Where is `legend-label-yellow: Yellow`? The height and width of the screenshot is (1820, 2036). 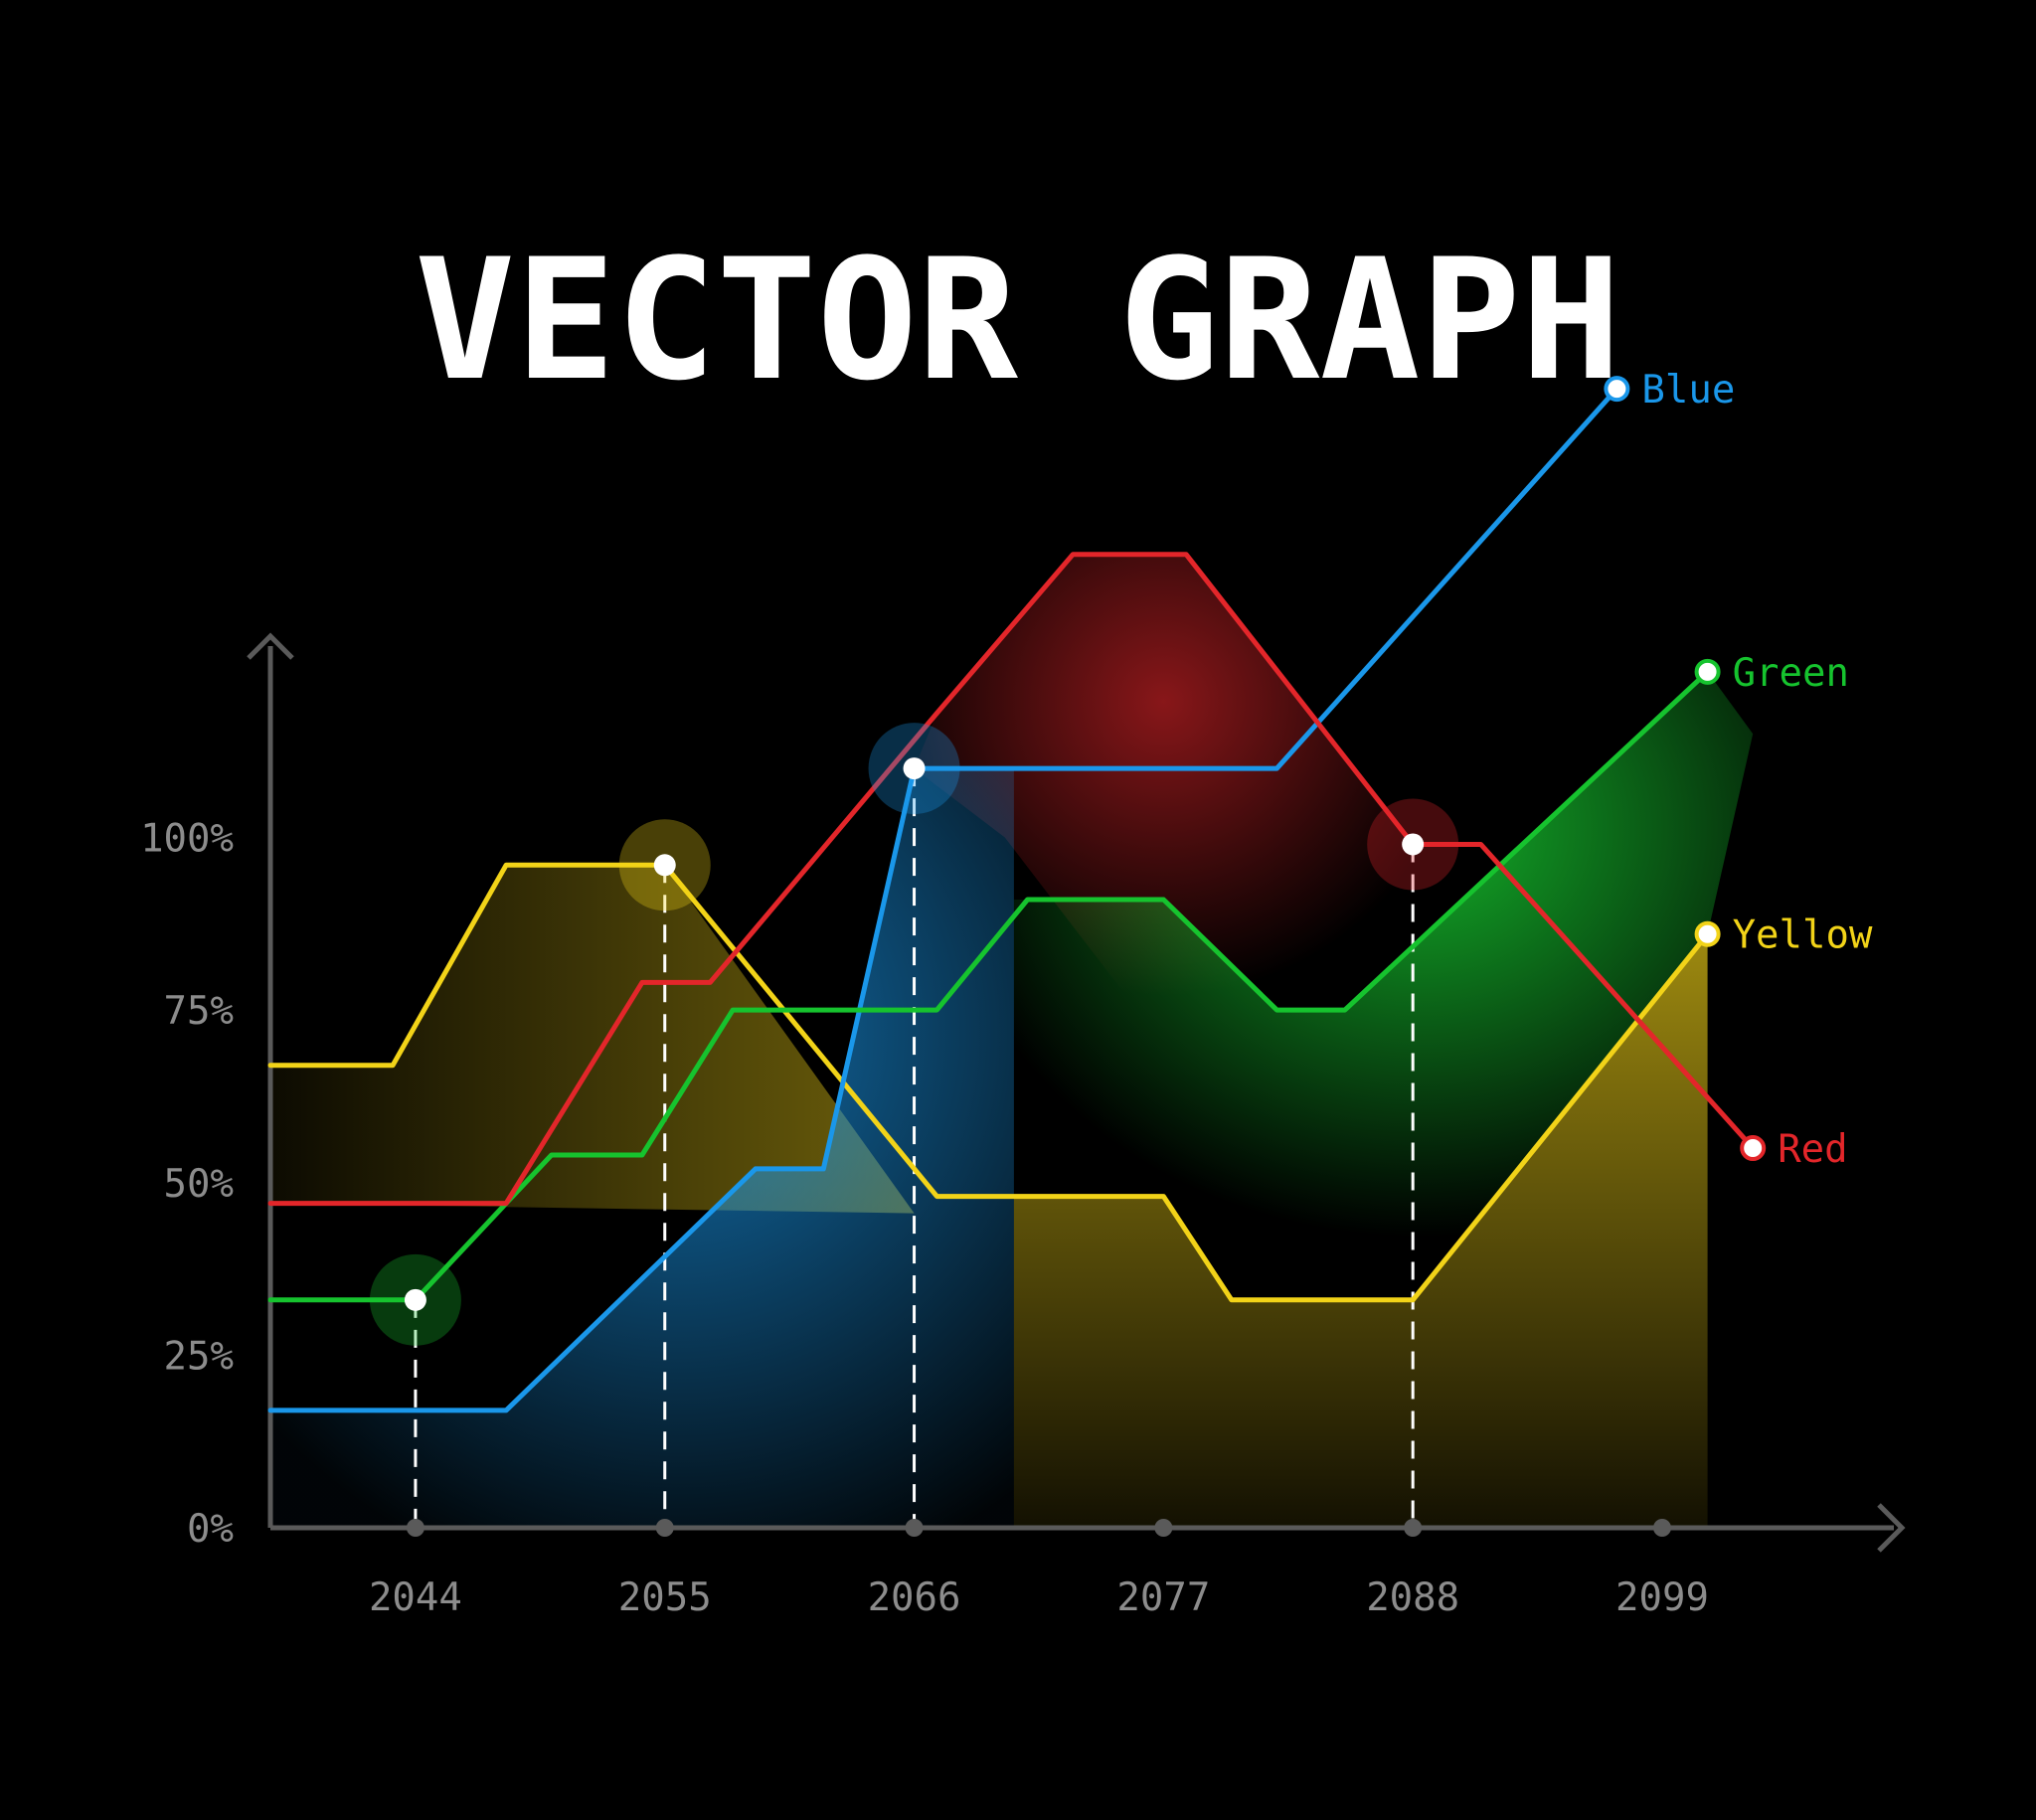
legend-label-yellow: Yellow is located at coordinates (1803, 935).